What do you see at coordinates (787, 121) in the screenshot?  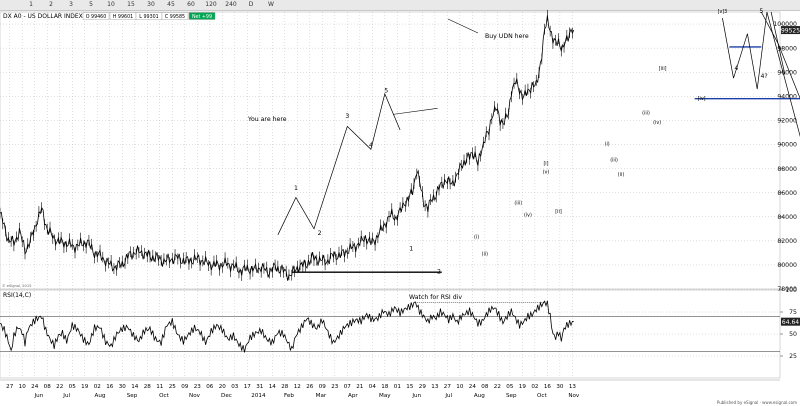 I see `y-tick-label: 92000` at bounding box center [787, 121].